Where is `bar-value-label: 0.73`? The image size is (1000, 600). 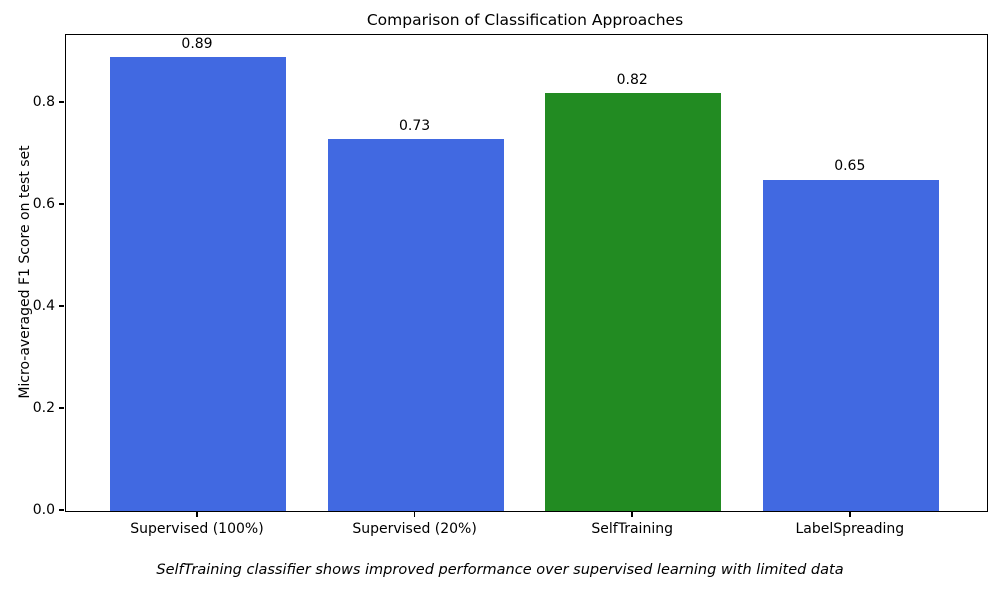 bar-value-label: 0.73 is located at coordinates (415, 125).